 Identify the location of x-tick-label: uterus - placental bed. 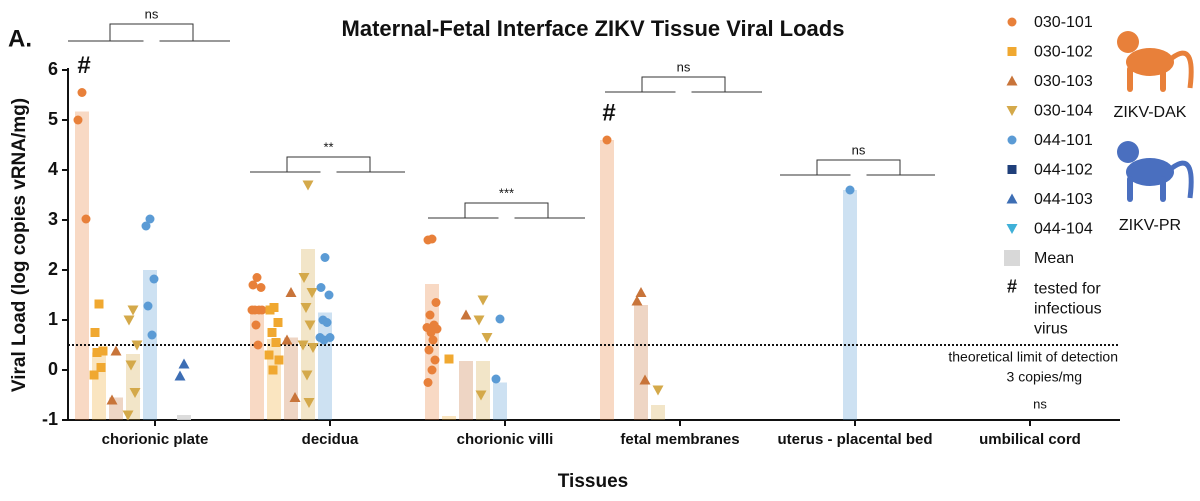
(854, 439).